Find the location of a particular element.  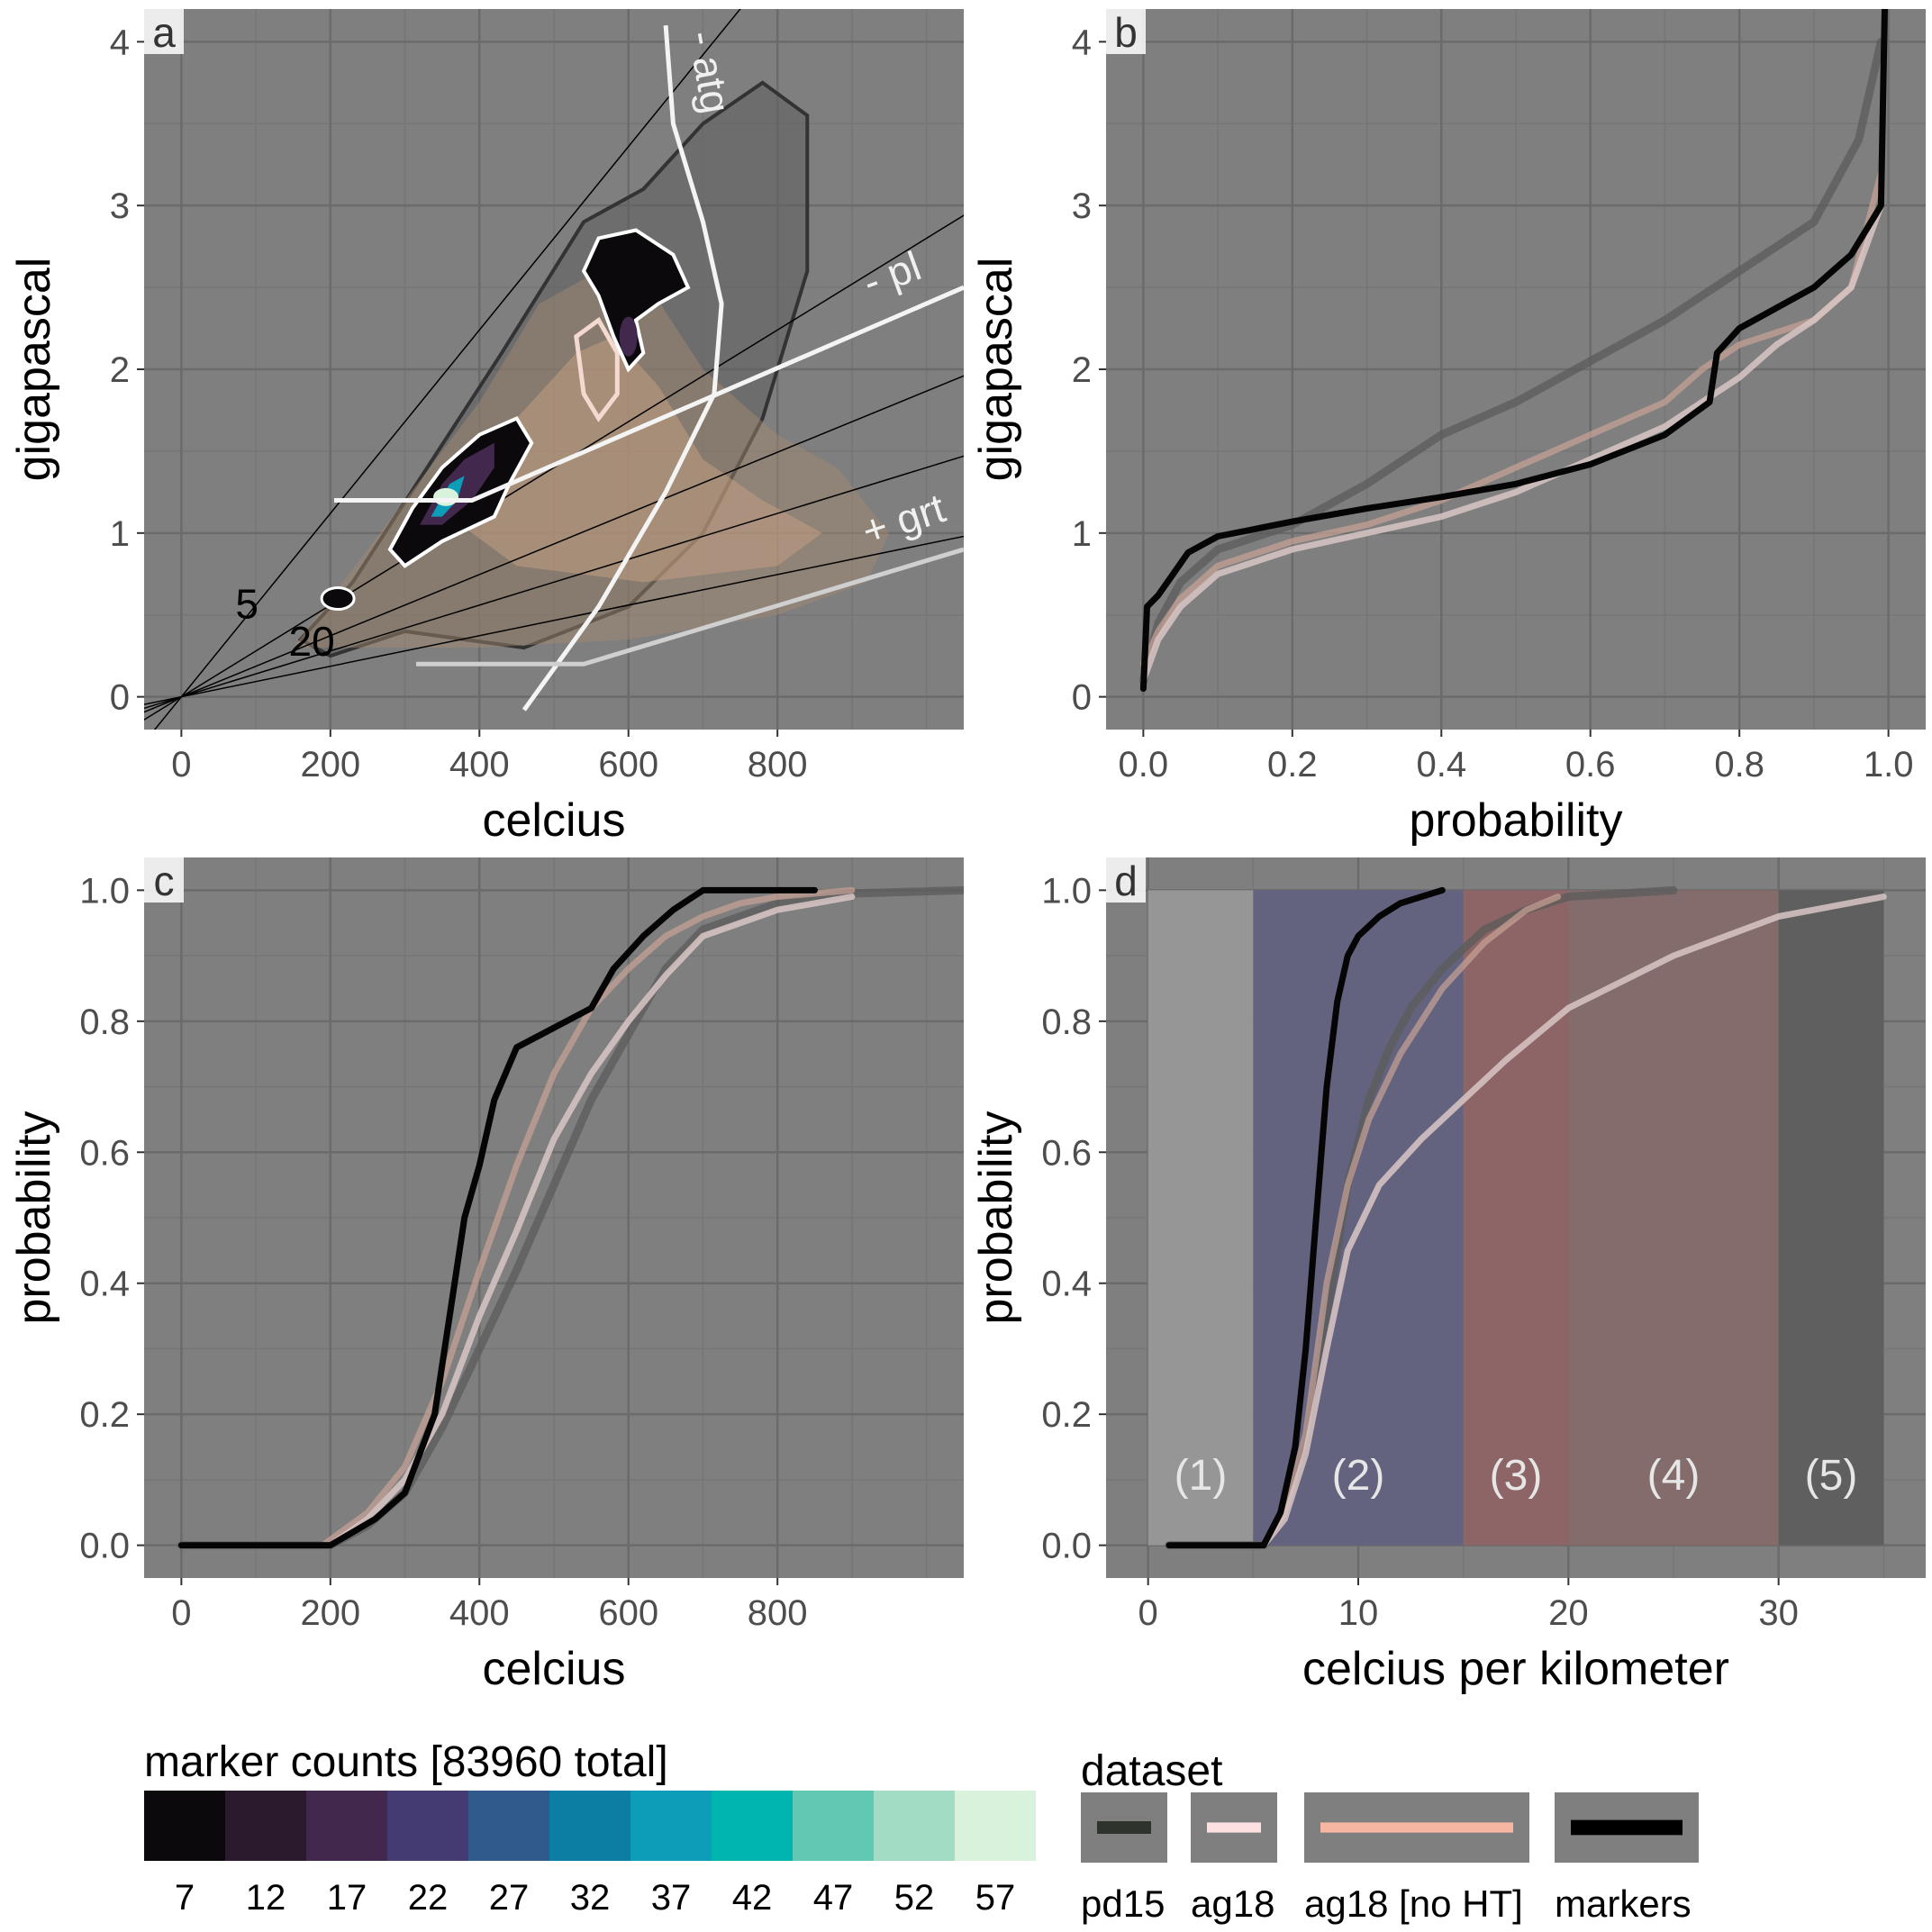

band-label: (1) is located at coordinates (1201, 1476).